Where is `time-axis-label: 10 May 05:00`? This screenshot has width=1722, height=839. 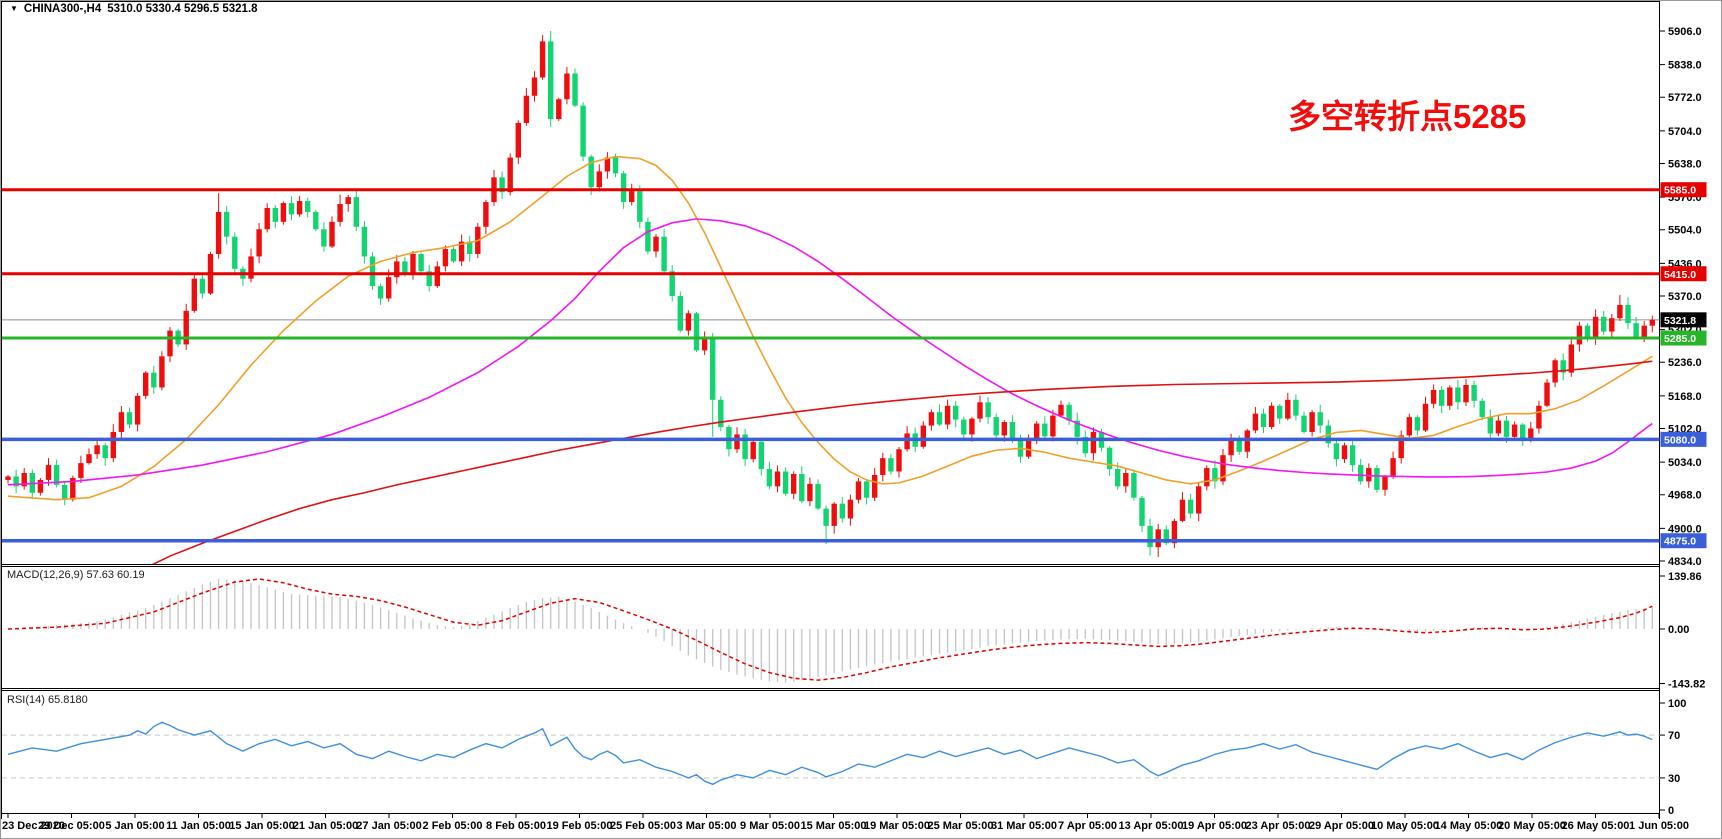
time-axis-label: 10 May 05:00 is located at coordinates (1405, 826).